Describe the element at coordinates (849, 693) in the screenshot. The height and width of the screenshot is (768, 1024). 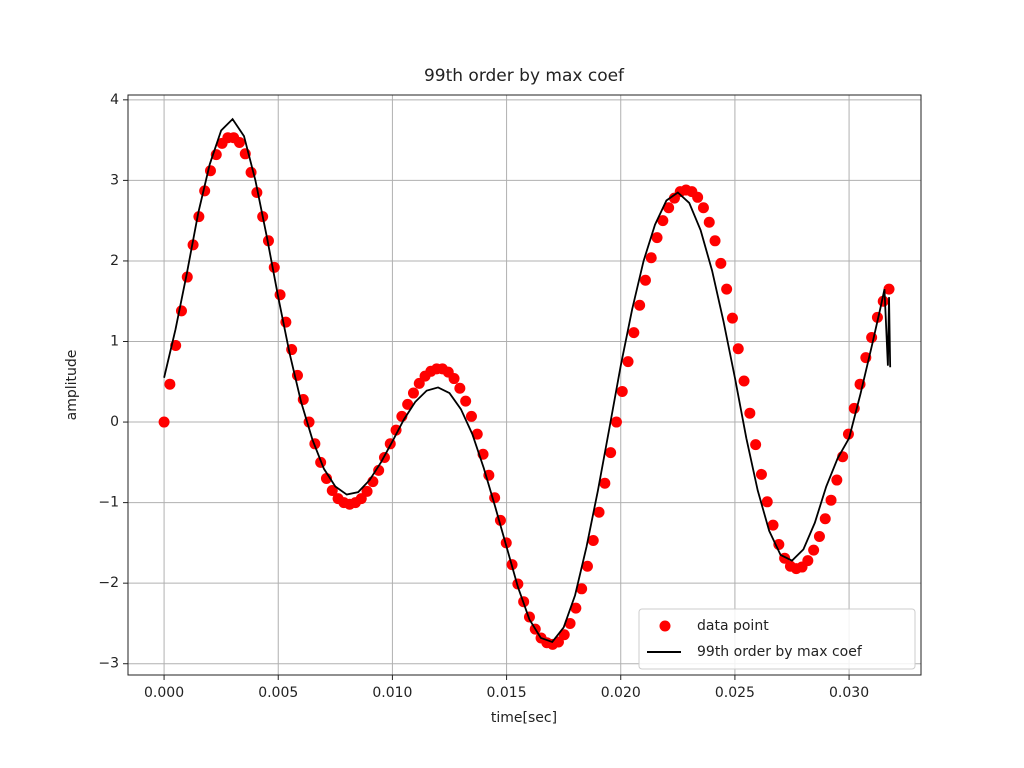
I see `x-tick-label: 0.030` at that location.